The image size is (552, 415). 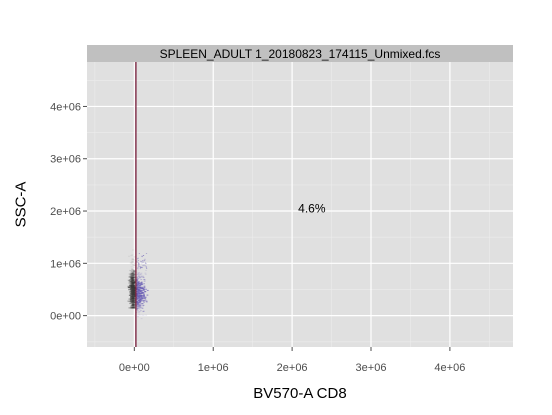 What do you see at coordinates (68, 211) in the screenshot?
I see `y-axis-ticks: 0e+001e+062e+063e+064e+06` at bounding box center [68, 211].